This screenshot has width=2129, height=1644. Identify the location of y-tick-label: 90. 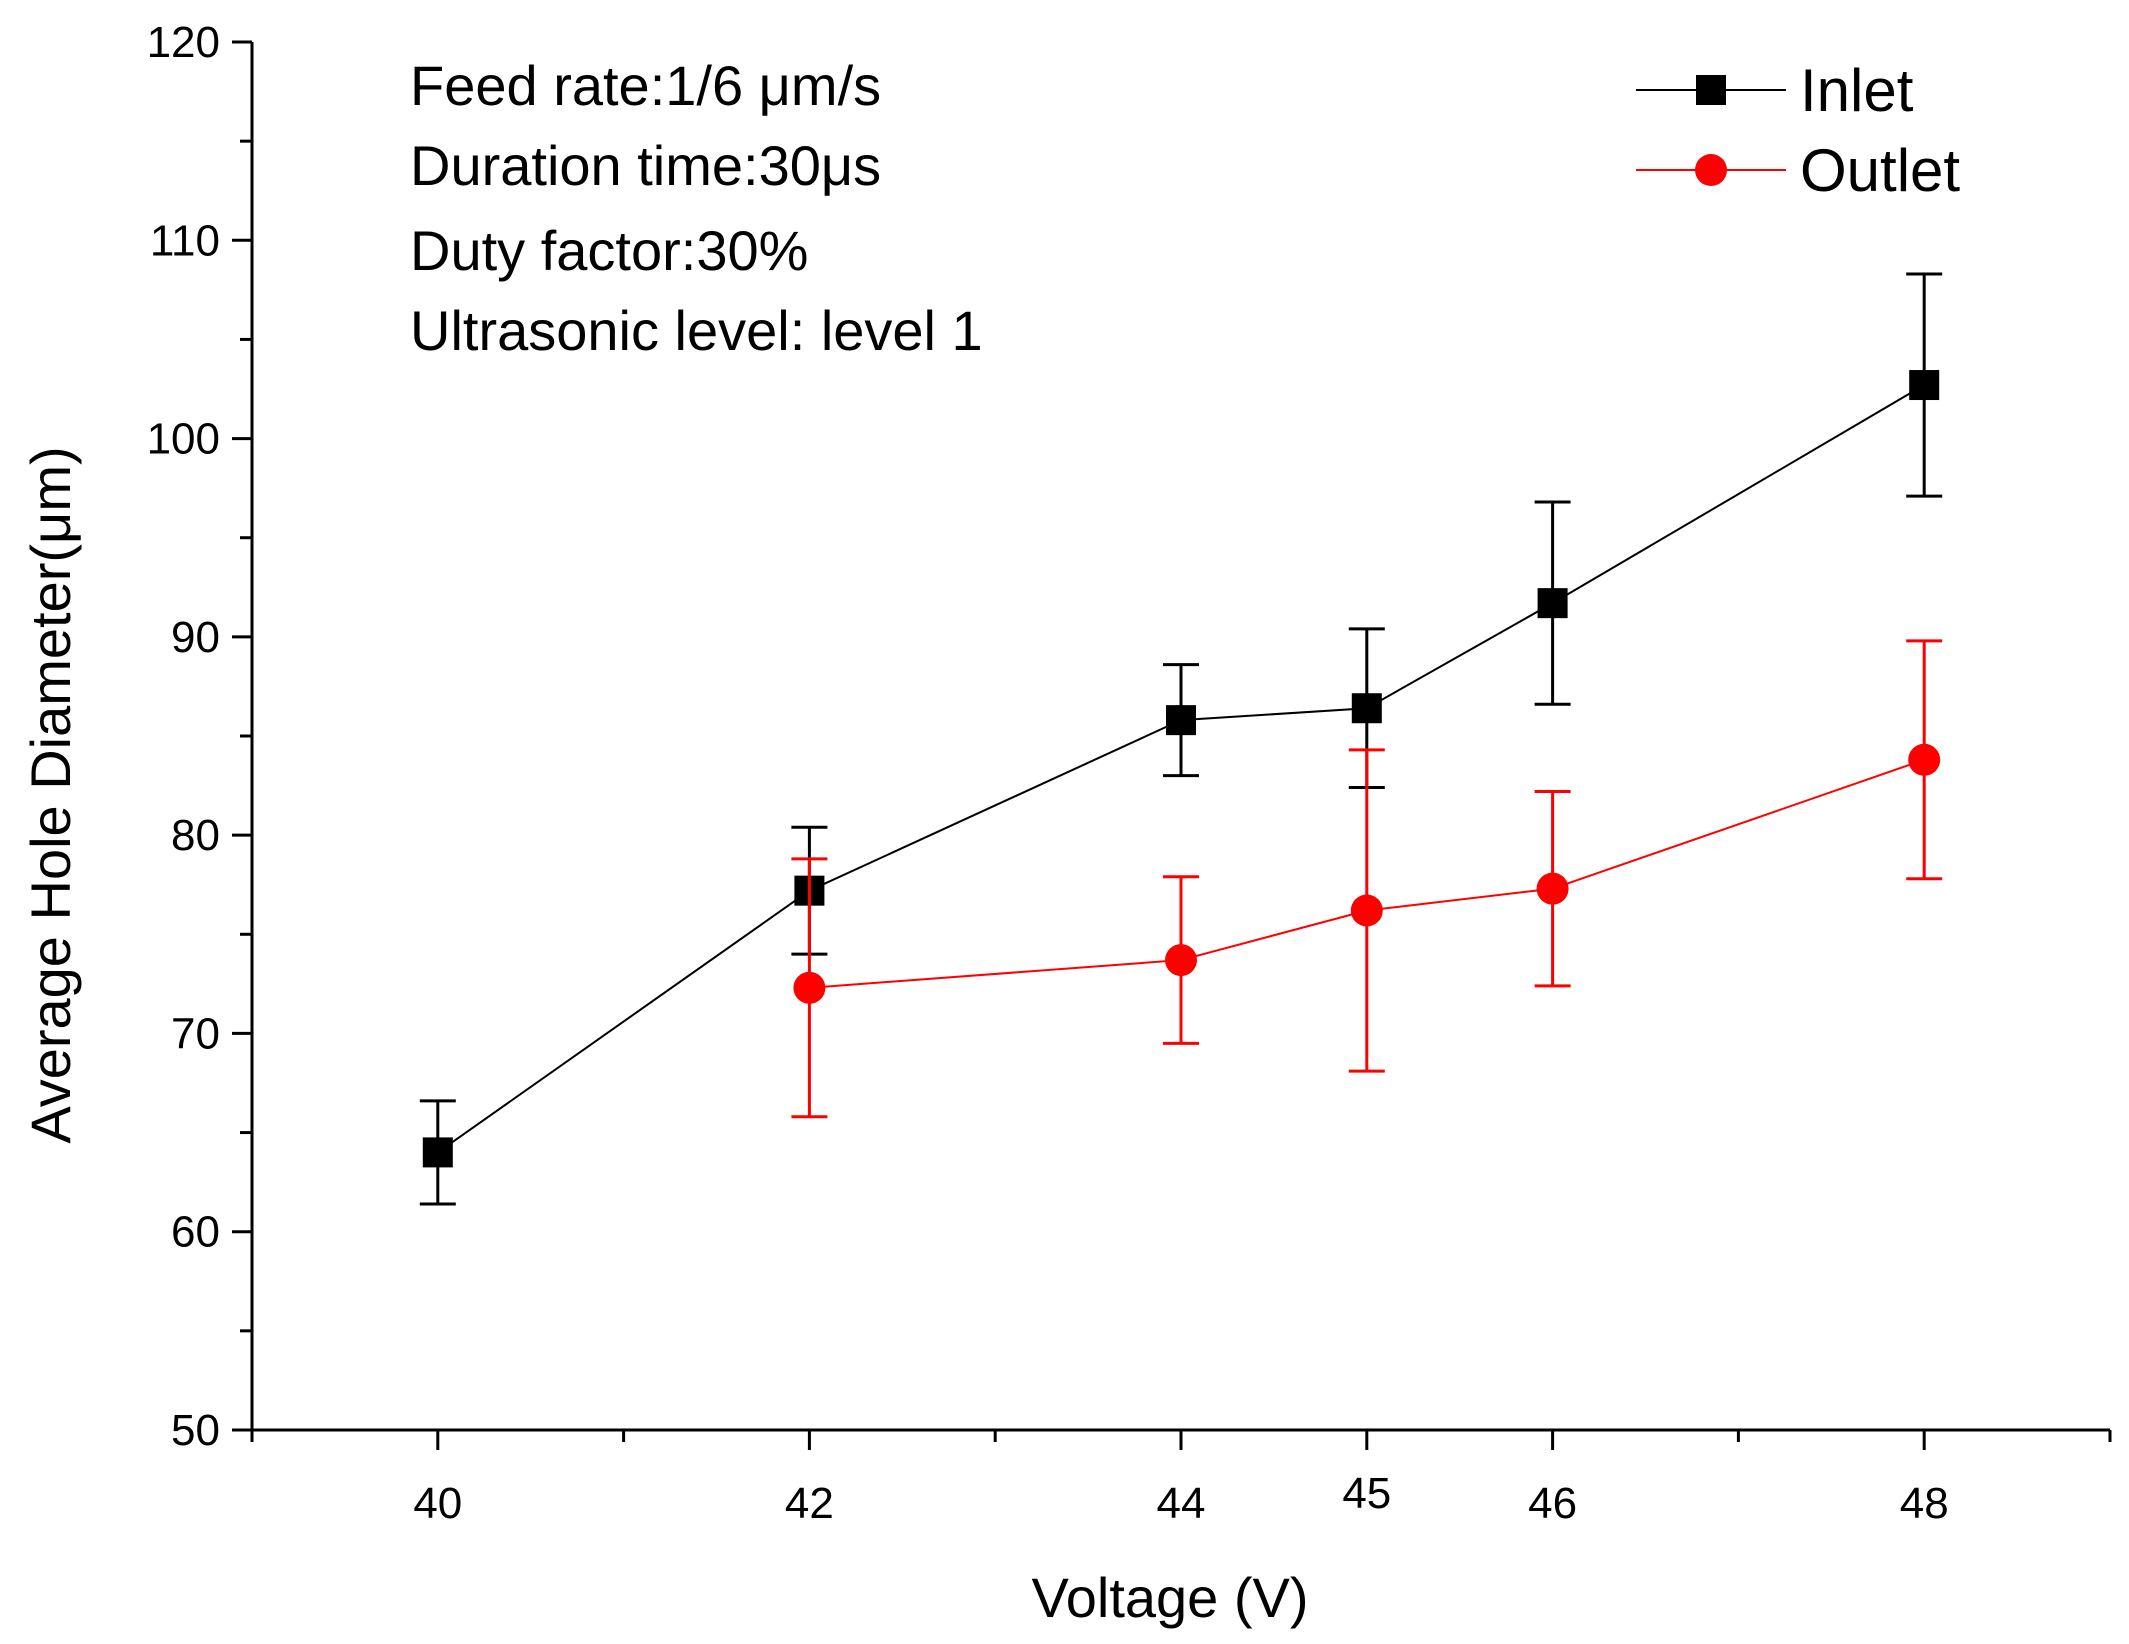
(195, 637).